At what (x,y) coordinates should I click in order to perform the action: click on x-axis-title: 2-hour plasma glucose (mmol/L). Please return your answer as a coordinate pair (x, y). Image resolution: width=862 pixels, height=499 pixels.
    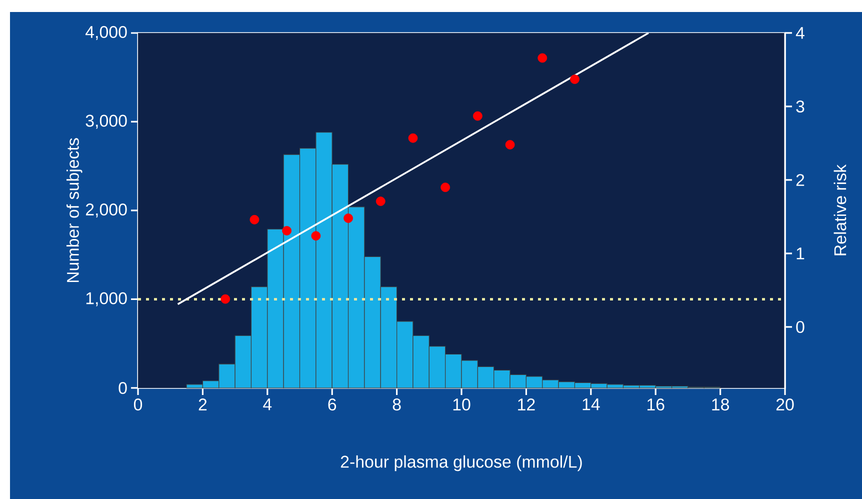
    Looking at the image, I should click on (461, 463).